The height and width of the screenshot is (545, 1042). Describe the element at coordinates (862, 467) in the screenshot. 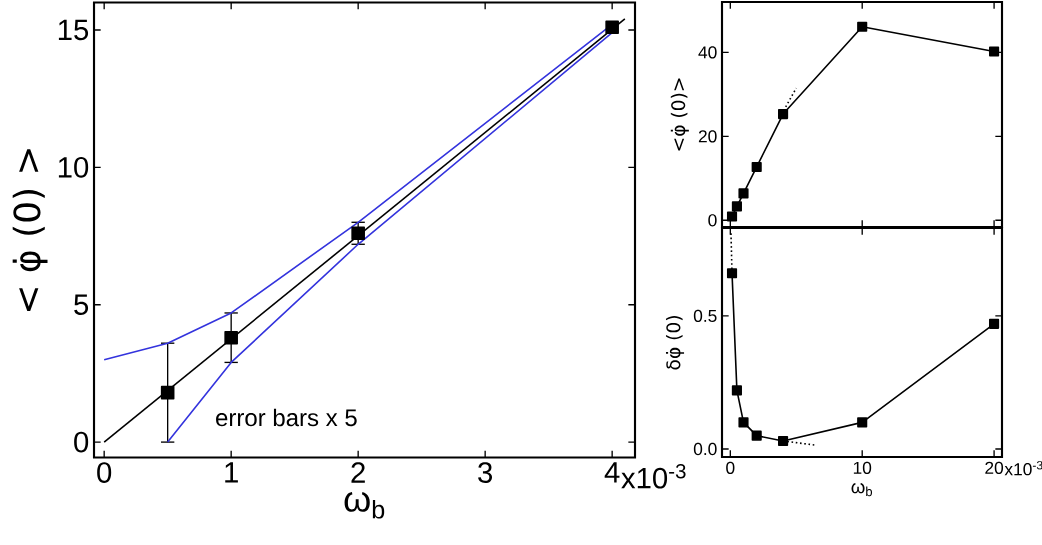

I see `x-tick-label: 10` at that location.